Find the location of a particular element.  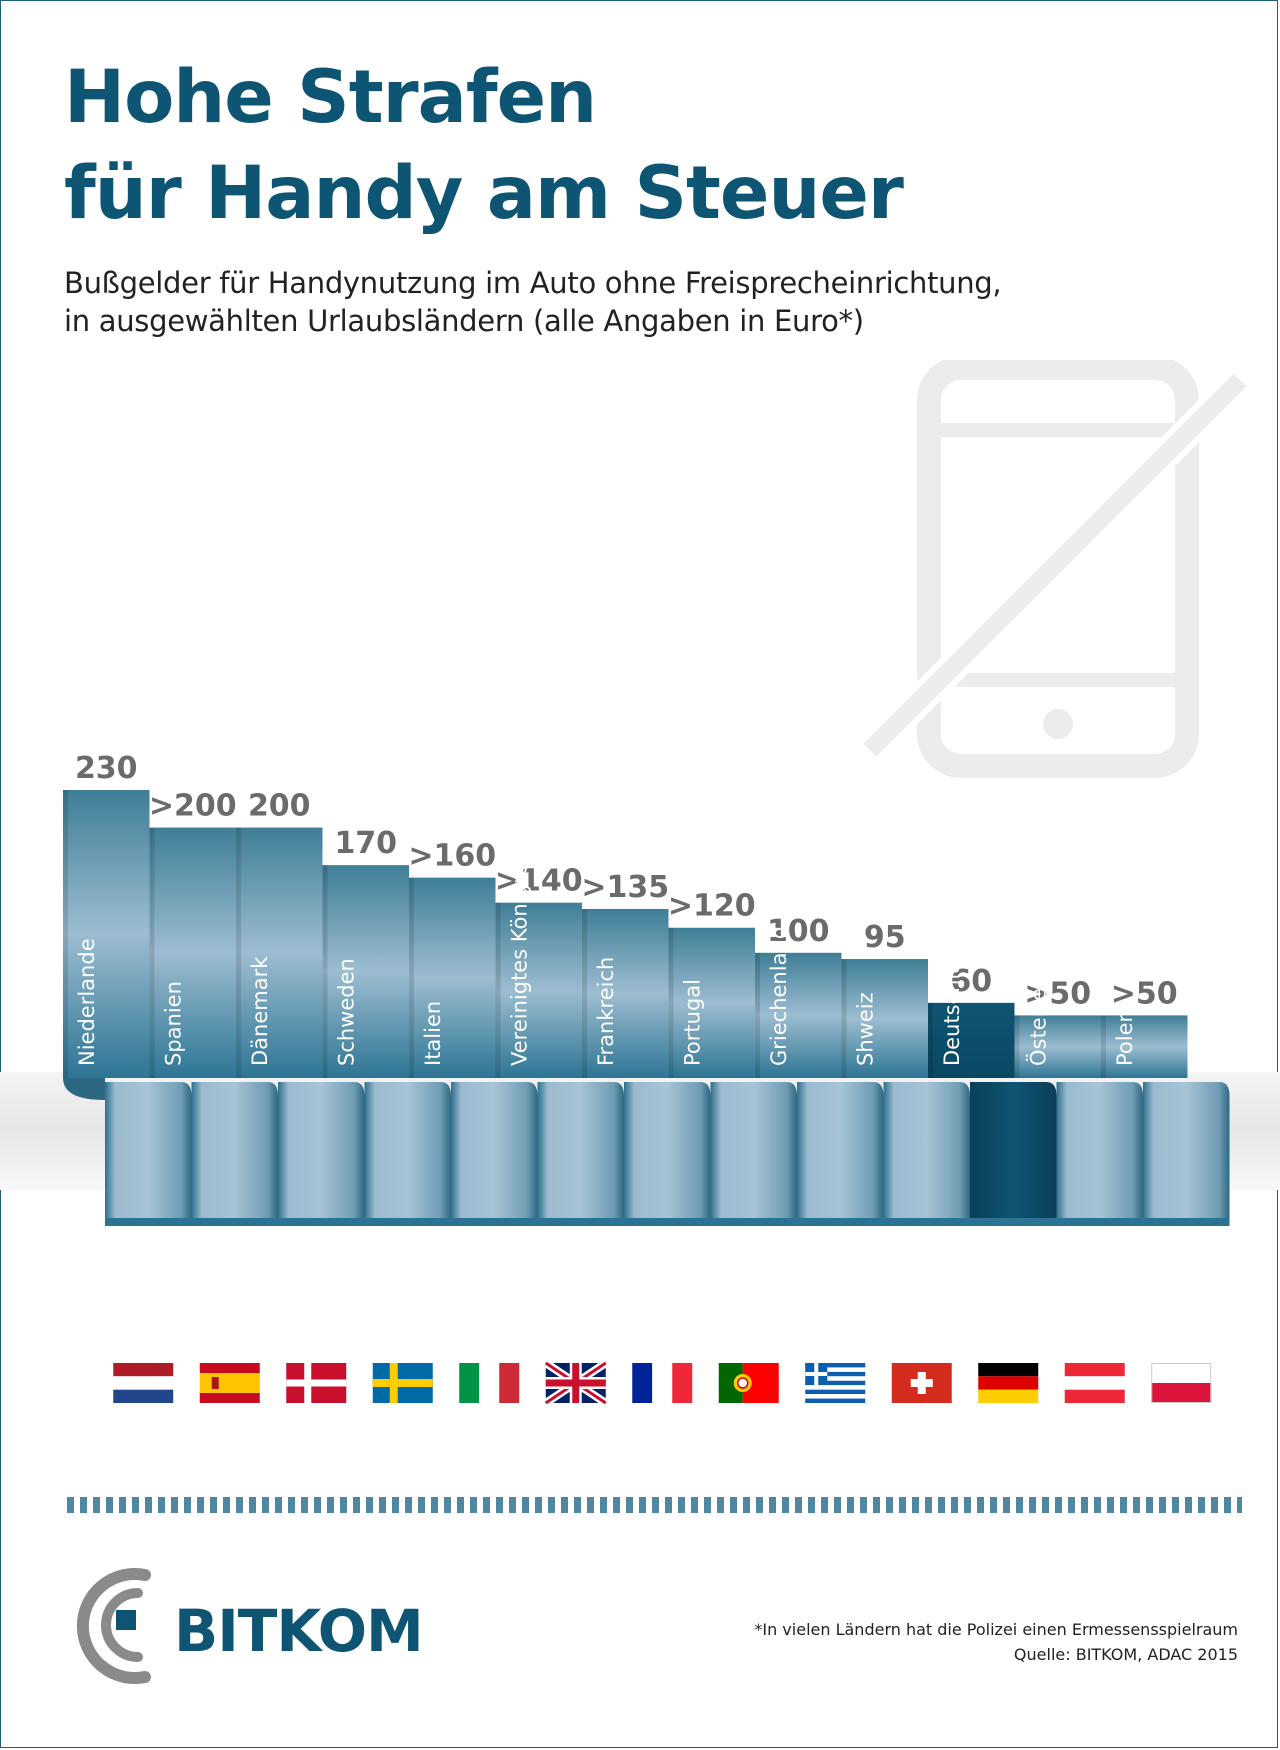

flag-netherlands is located at coordinates (143, 1383).